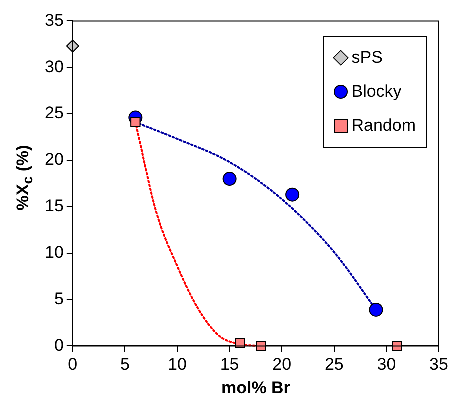  I want to click on legend-label: Blocky, so click(377, 92).